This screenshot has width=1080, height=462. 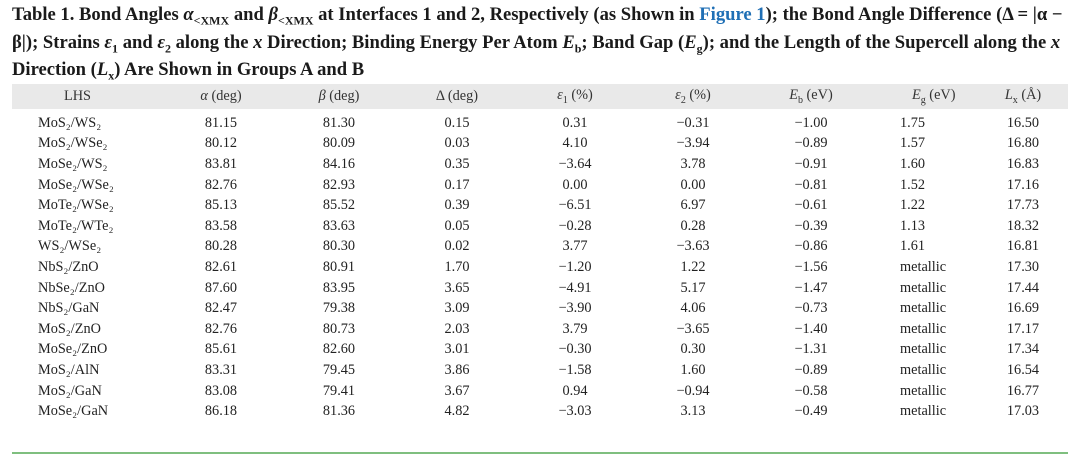 What do you see at coordinates (457, 369) in the screenshot?
I see `cell-delta: 3.86` at bounding box center [457, 369].